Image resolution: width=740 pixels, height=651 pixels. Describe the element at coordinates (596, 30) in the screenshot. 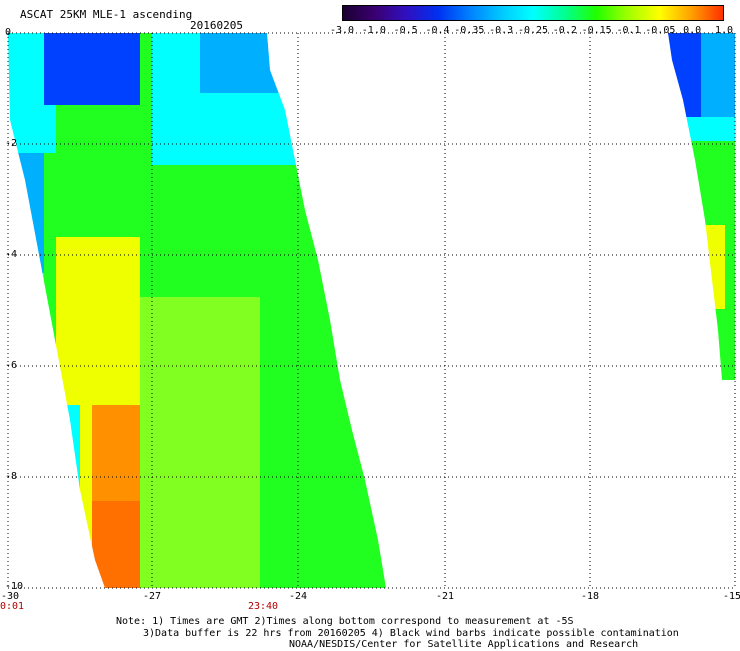

I see `colorbar-tick-label: -0.15` at that location.